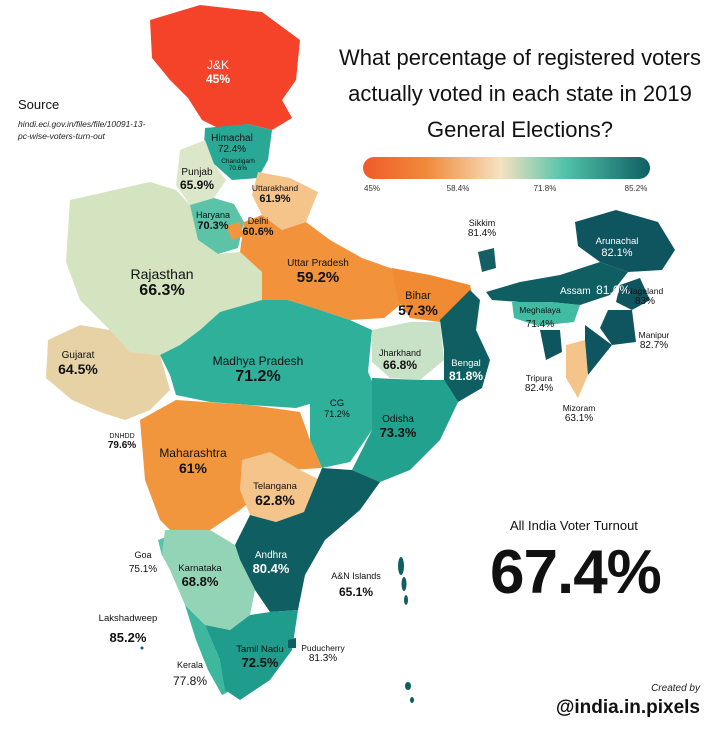  What do you see at coordinates (143, 562) in the screenshot?
I see `label-goa: Goa 75.1%` at bounding box center [143, 562].